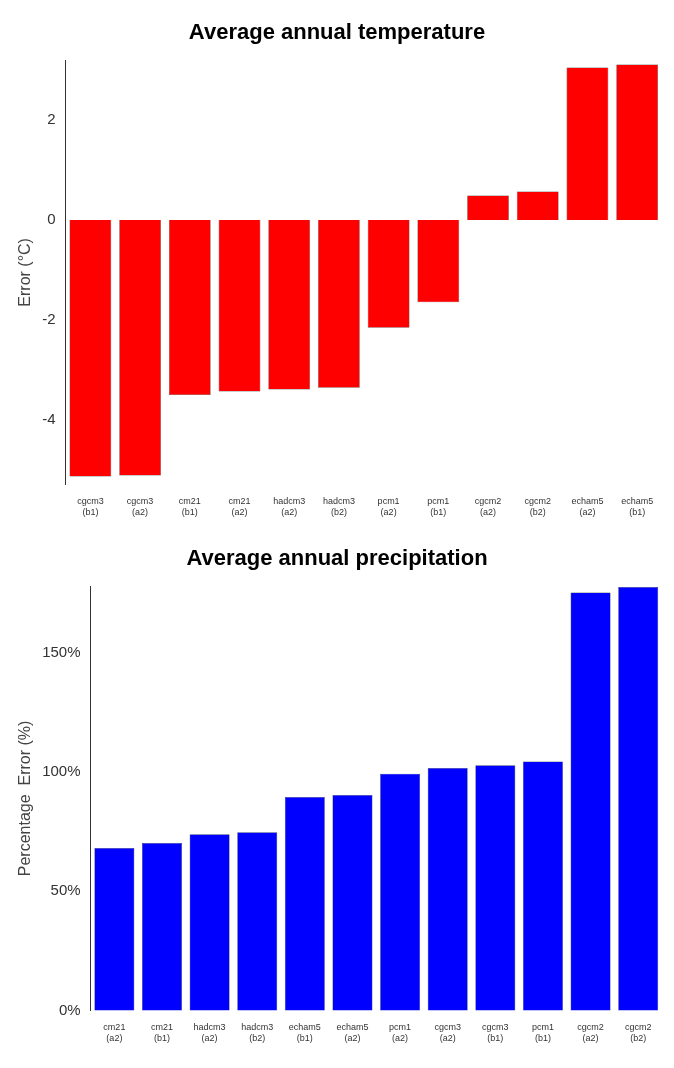 This screenshot has height=1068, width=674. What do you see at coordinates (25, 272) in the screenshot?
I see `y-axis-title: Error (°C)` at bounding box center [25, 272].